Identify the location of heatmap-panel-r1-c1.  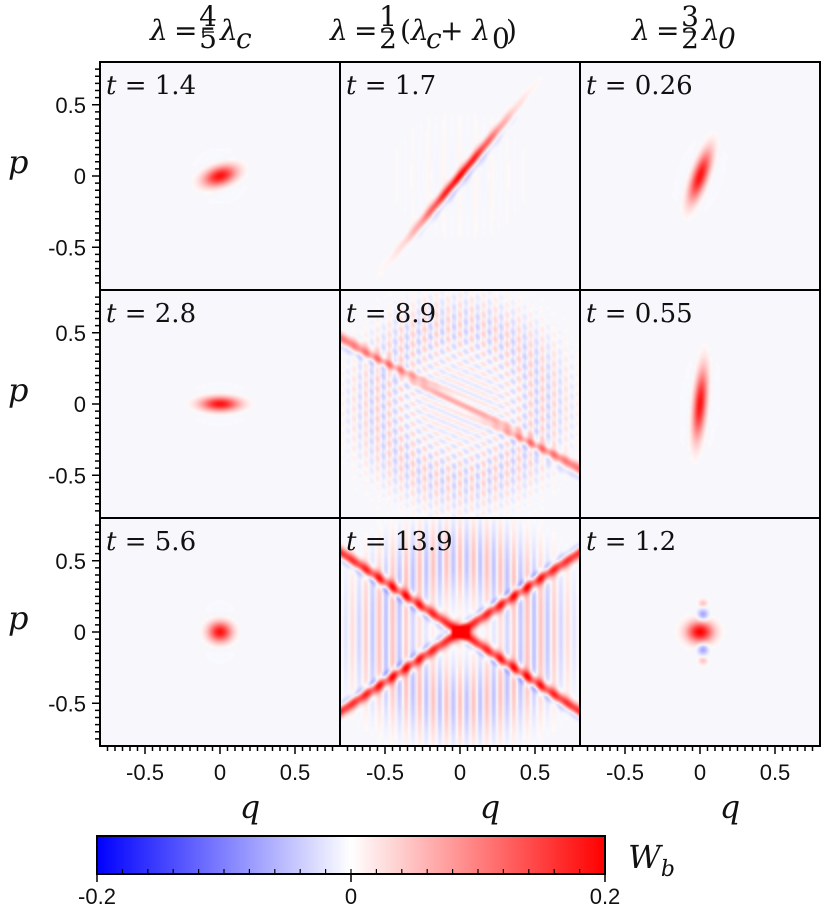
(460, 404).